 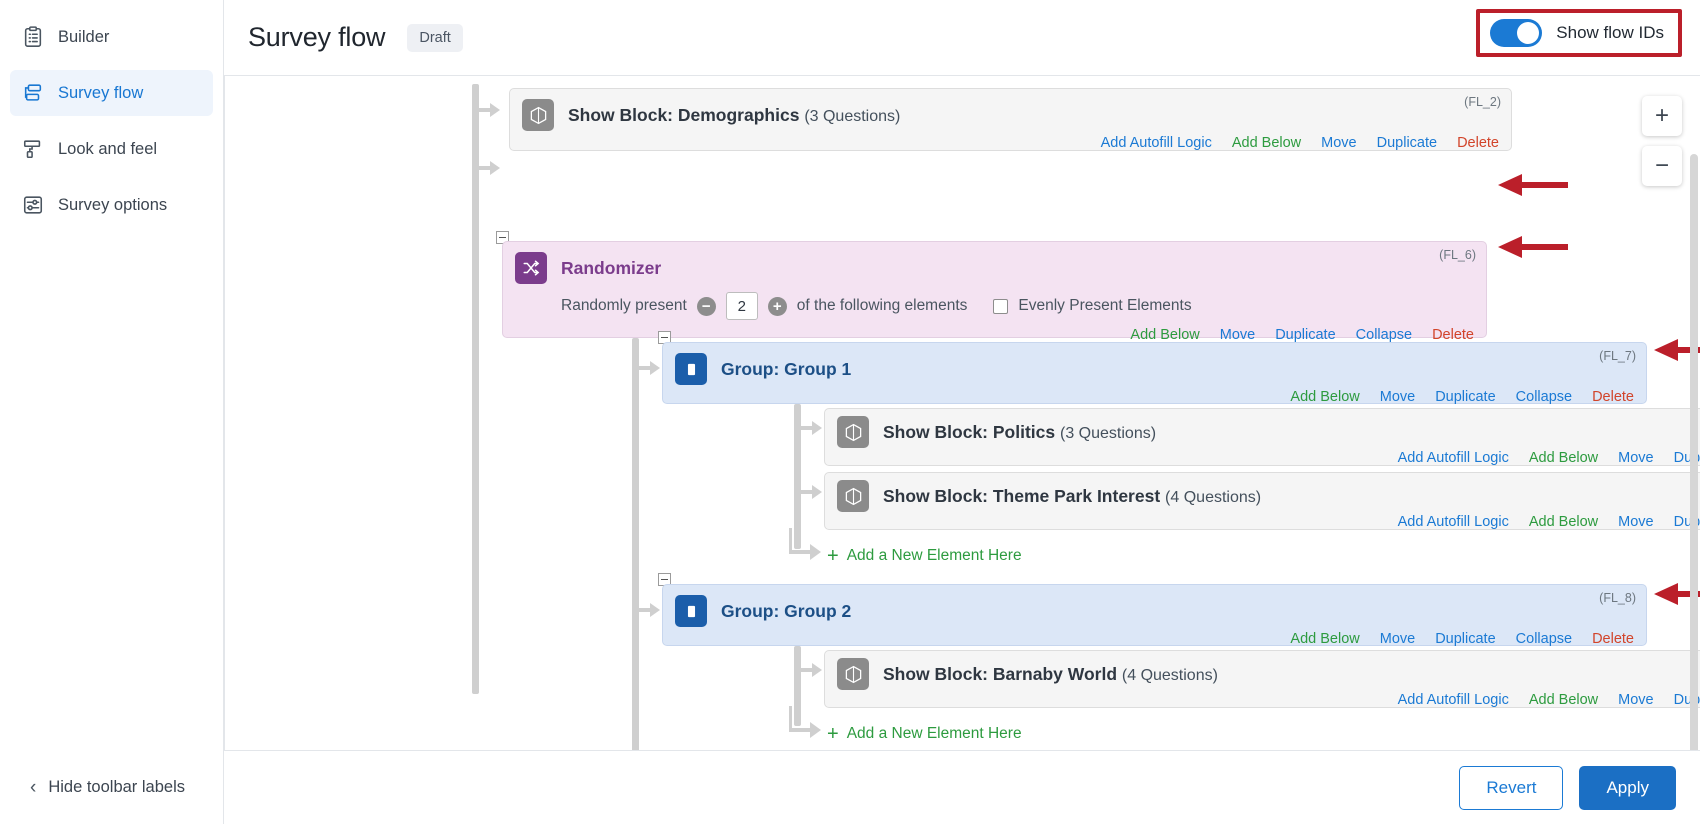 What do you see at coordinates (797, 686) in the screenshot?
I see `trunk-group-2-children` at bounding box center [797, 686].